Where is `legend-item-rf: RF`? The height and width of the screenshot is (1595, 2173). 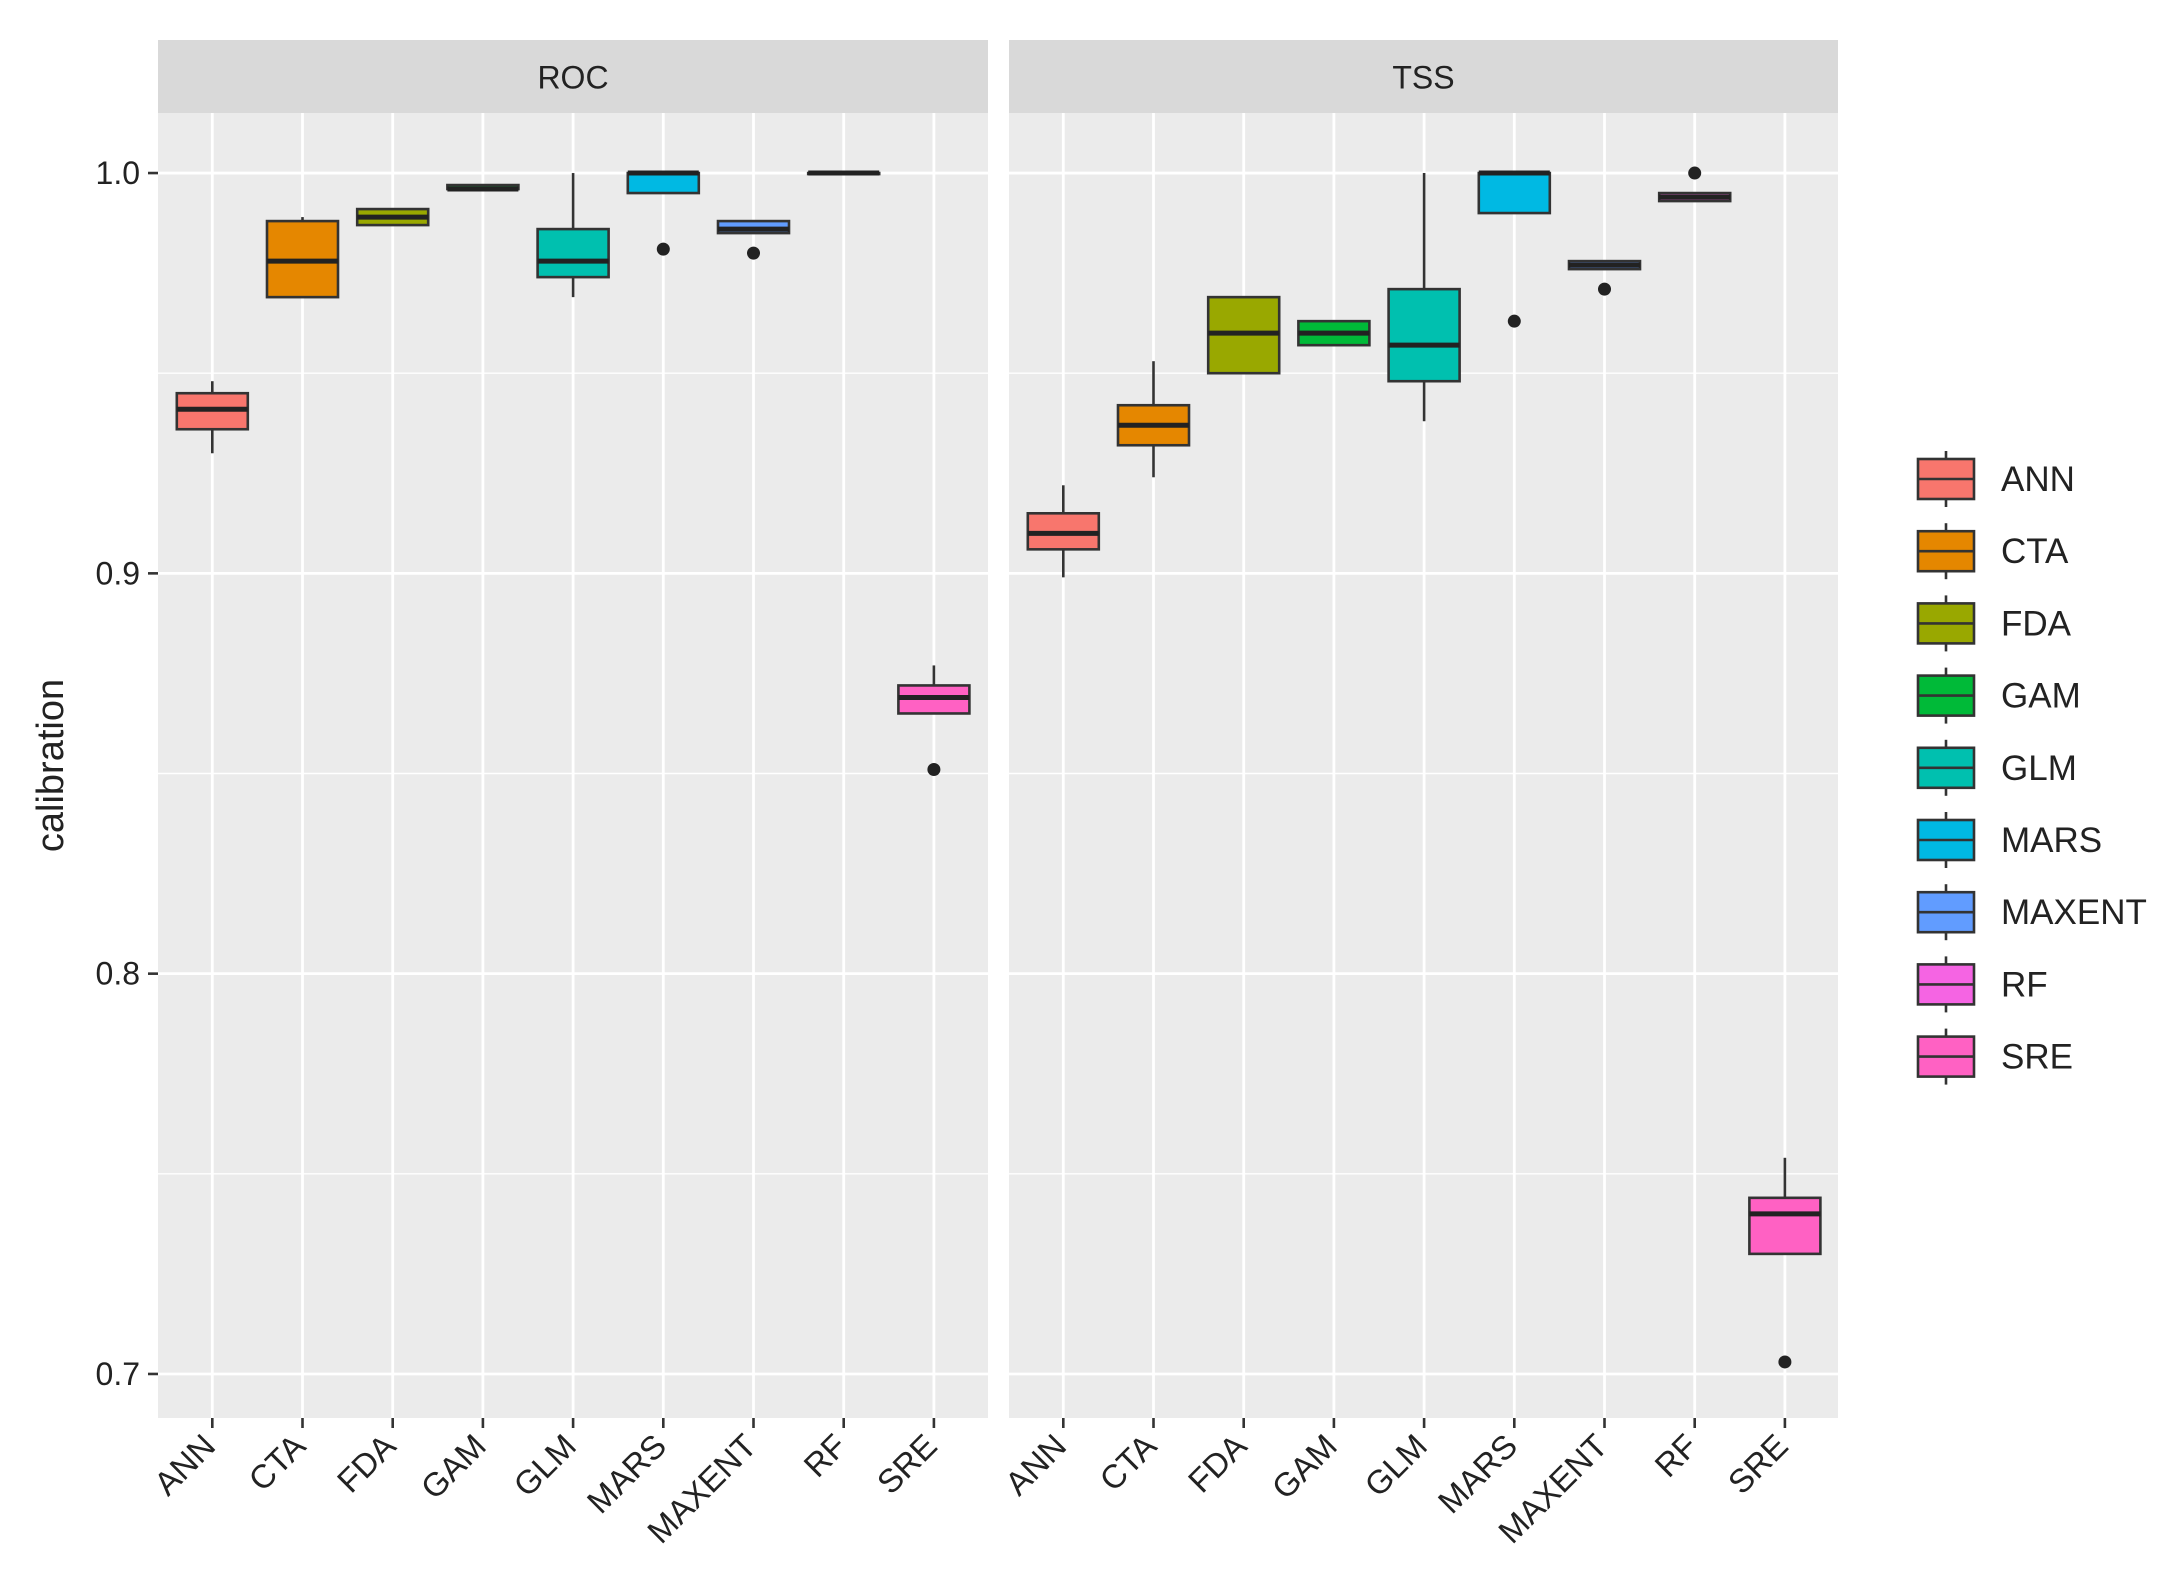 legend-item-rf: RF is located at coordinates (1982, 984).